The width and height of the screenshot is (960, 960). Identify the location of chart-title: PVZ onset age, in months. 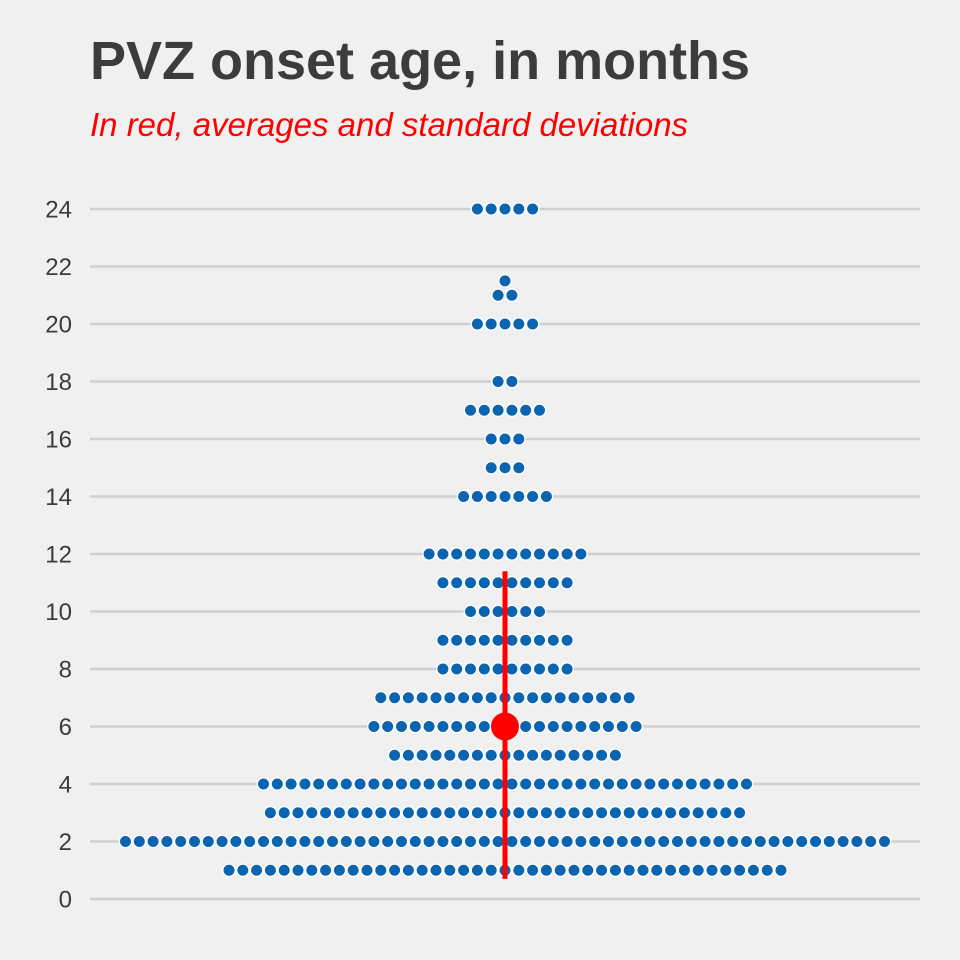
(420, 61).